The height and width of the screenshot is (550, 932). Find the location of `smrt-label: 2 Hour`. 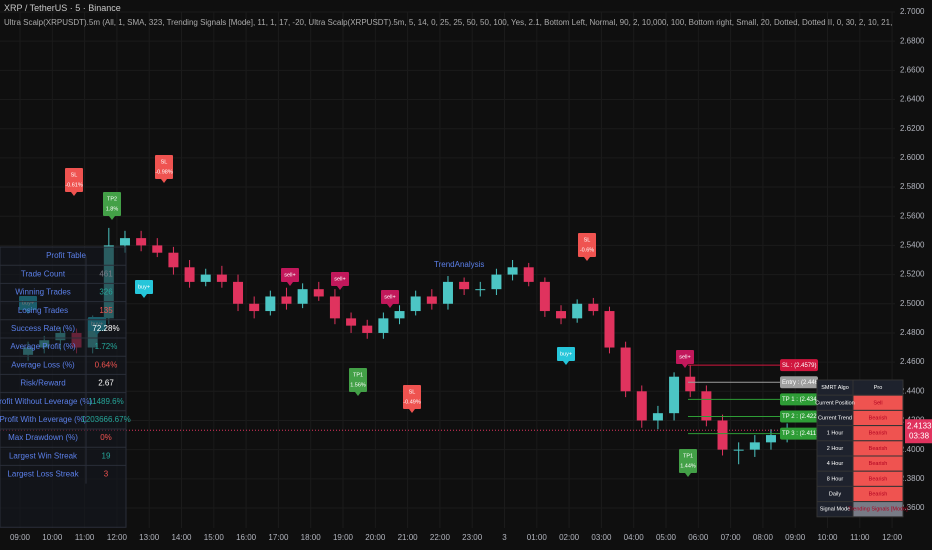

smrt-label: 2 Hour is located at coordinates (835, 449).